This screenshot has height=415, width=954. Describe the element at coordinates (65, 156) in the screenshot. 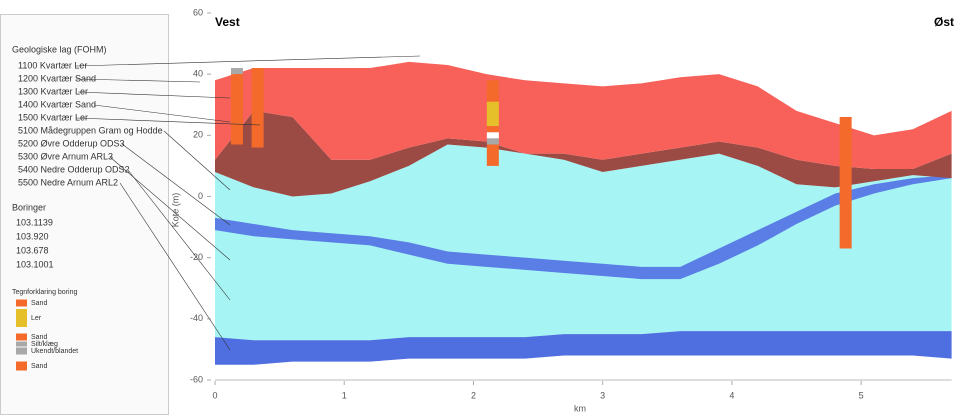

I see `layer-name: 5300 Øvre Arnum ARL3` at that location.